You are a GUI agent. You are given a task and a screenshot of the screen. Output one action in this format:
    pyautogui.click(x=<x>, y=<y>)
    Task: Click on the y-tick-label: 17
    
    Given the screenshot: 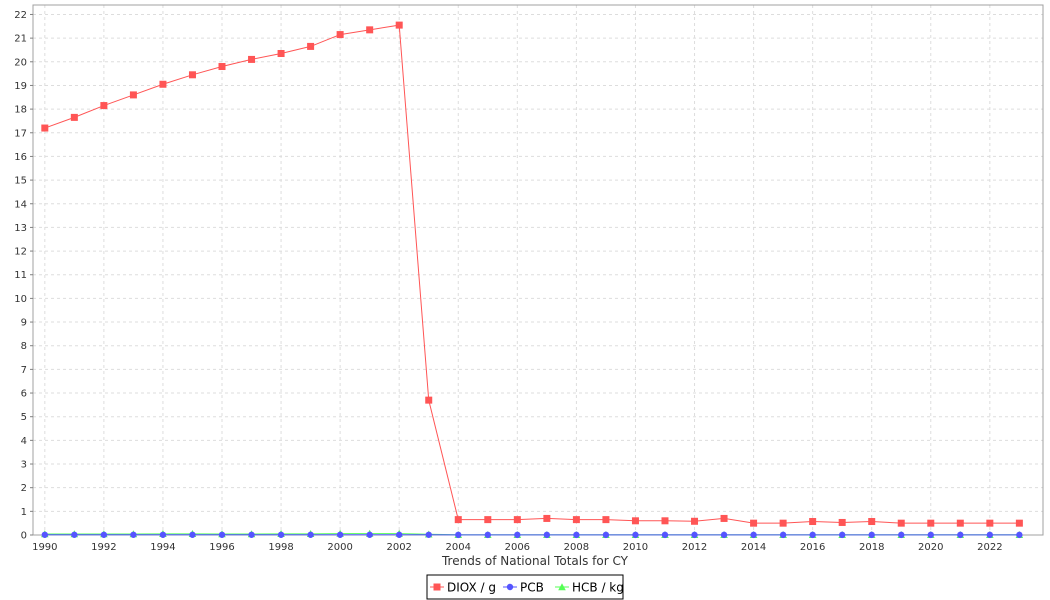 What is the action you would take?
    pyautogui.click(x=20, y=133)
    